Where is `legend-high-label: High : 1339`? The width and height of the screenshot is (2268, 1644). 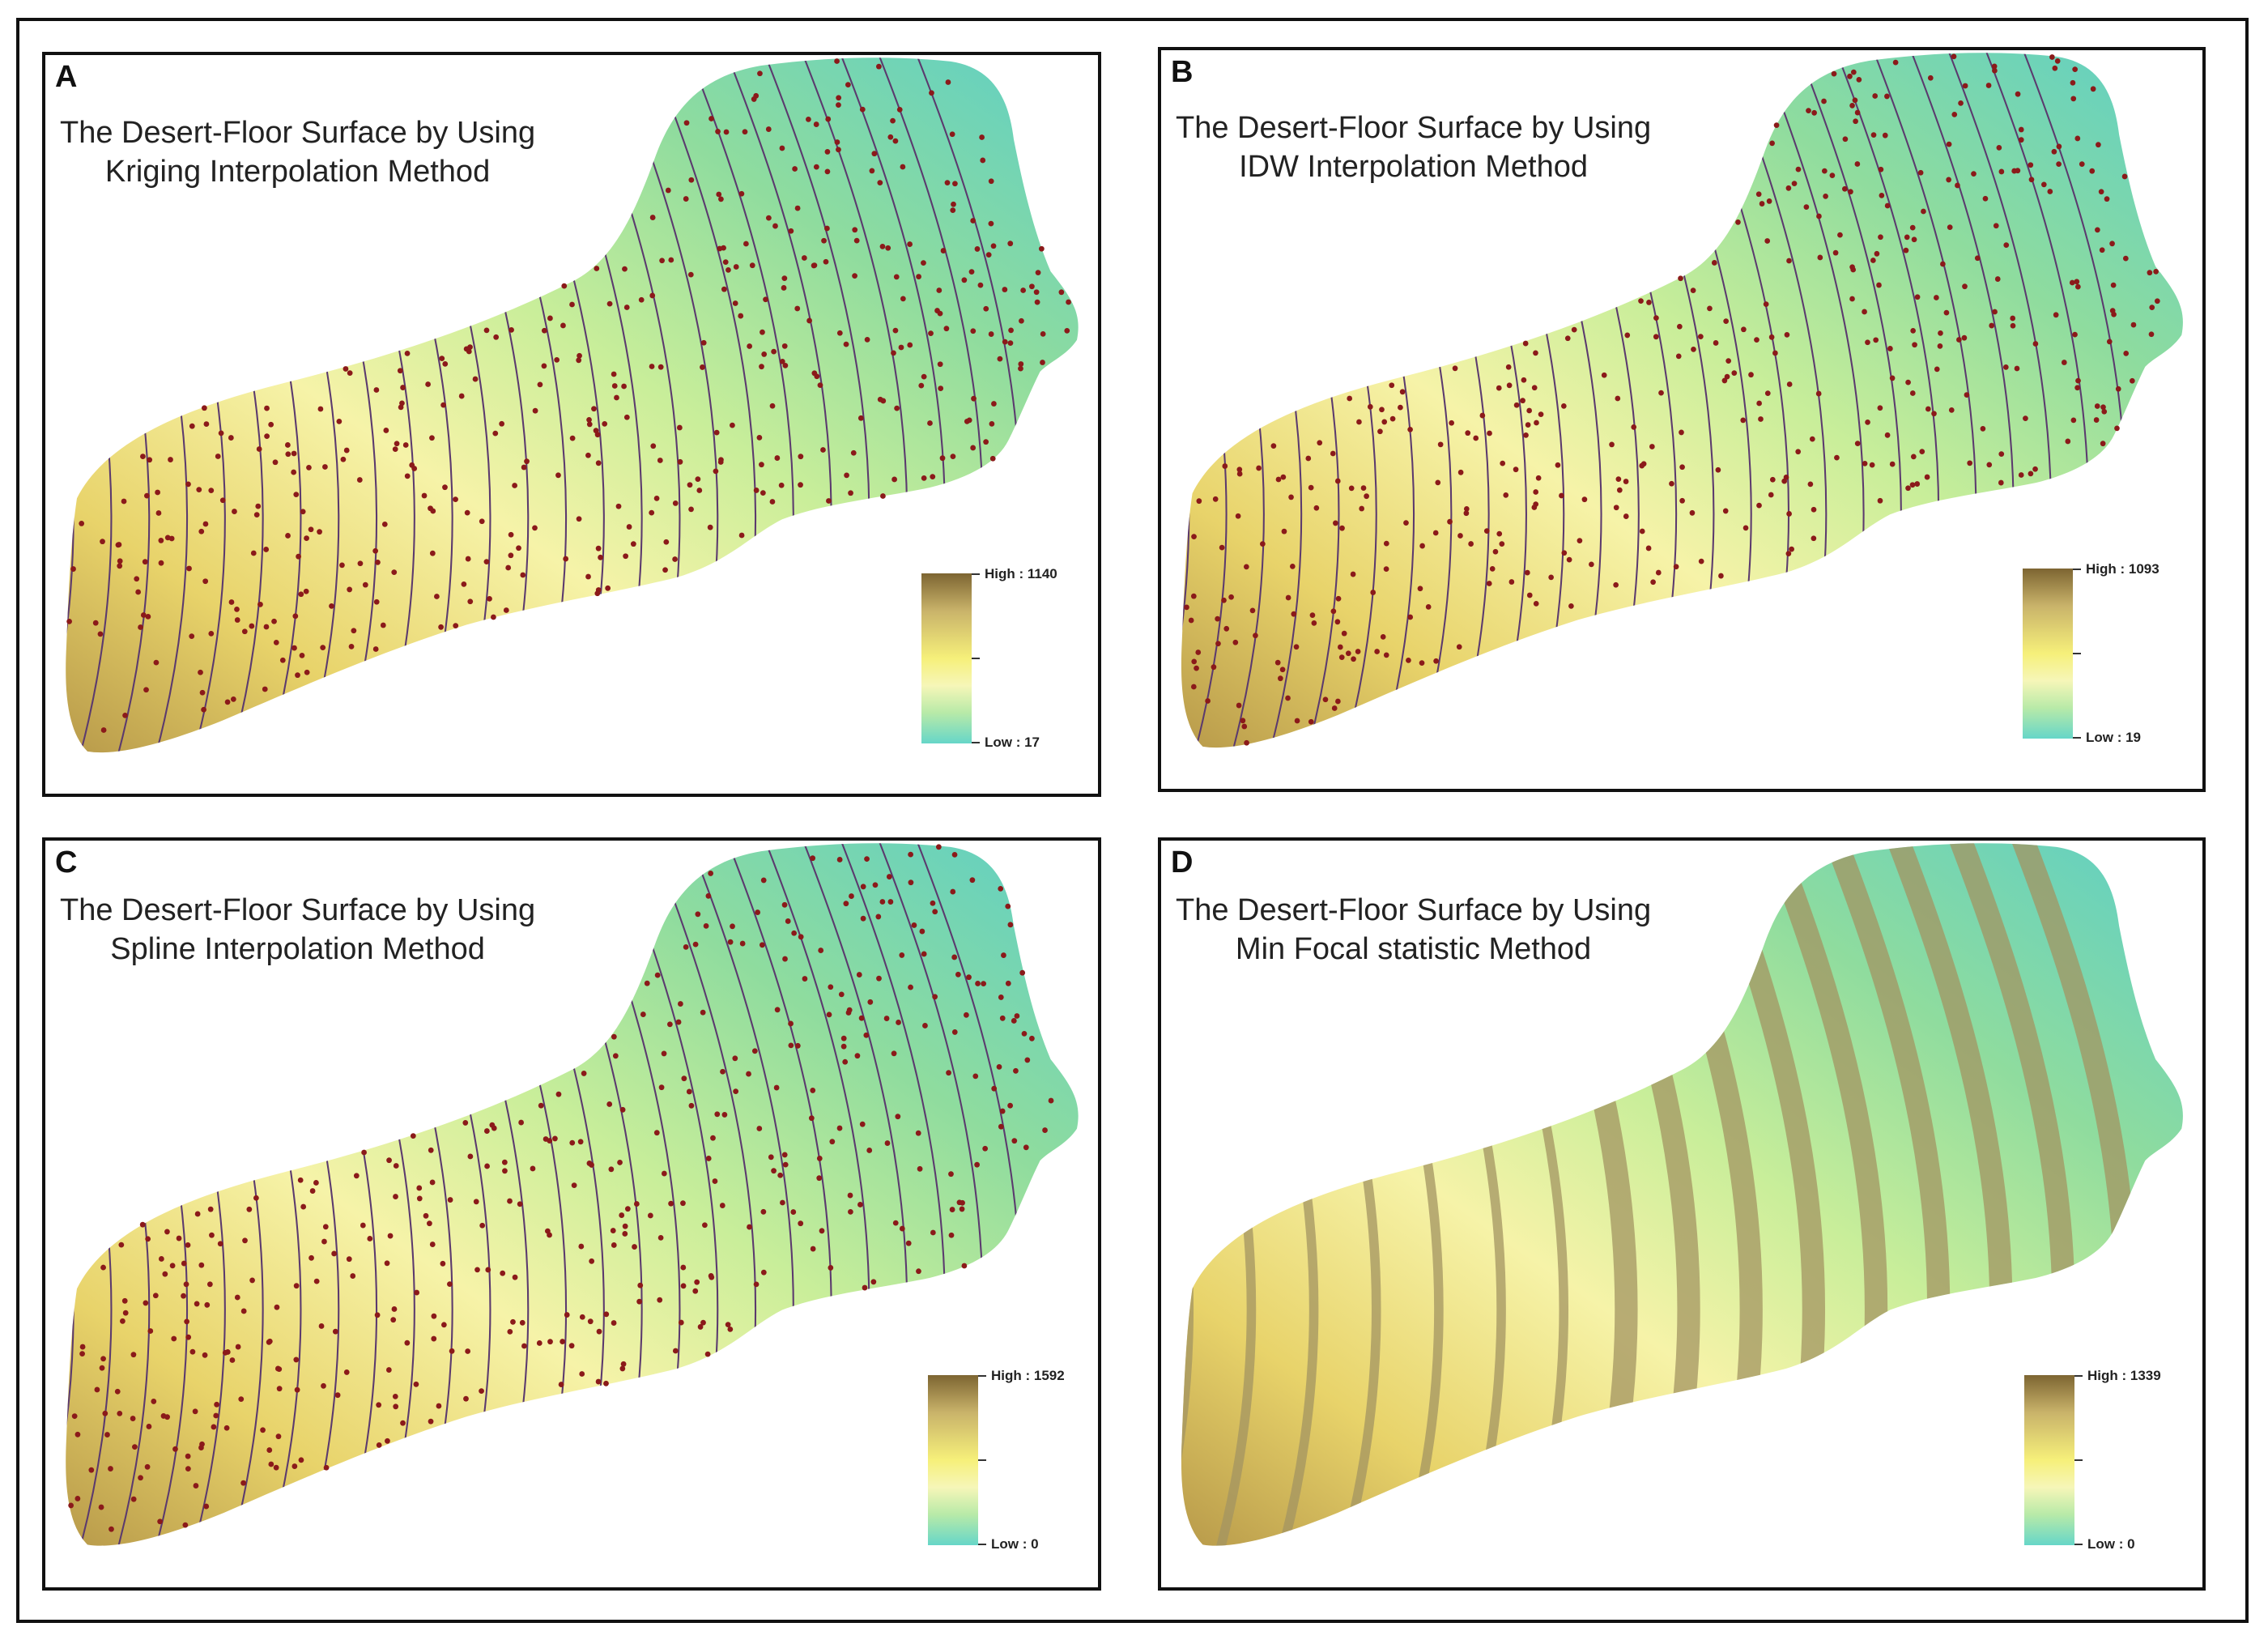
legend-high-label: High : 1339 is located at coordinates (2124, 1375).